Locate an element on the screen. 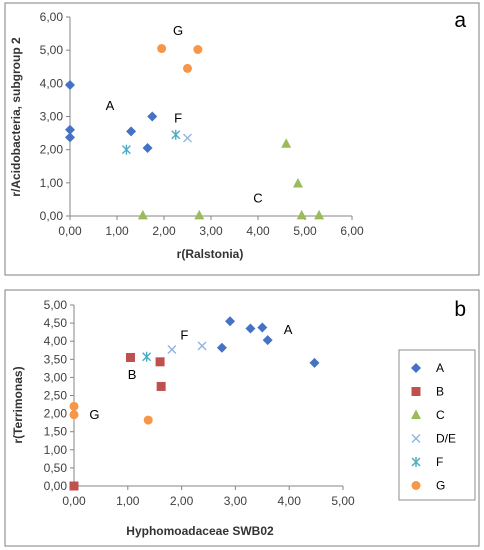  chart-a-annotation: C is located at coordinates (257, 198).